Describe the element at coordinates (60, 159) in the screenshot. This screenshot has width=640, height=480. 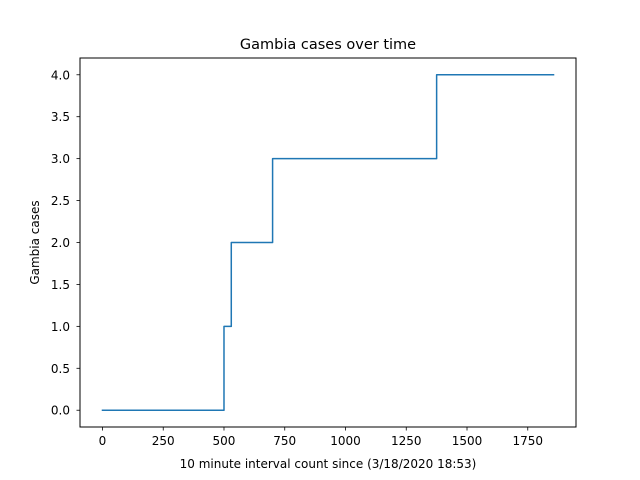
I see `y-tick-label: 3.0` at that location.